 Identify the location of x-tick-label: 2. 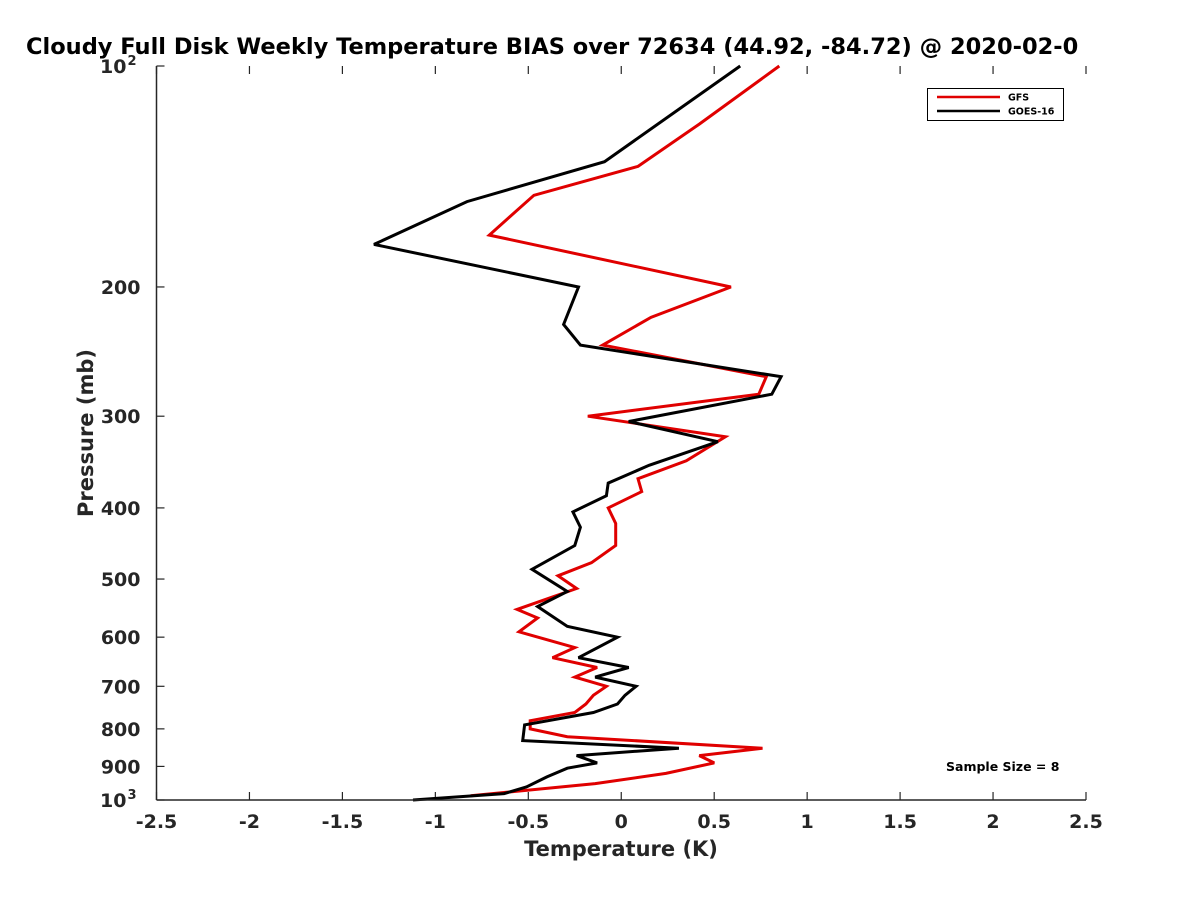
(992, 822).